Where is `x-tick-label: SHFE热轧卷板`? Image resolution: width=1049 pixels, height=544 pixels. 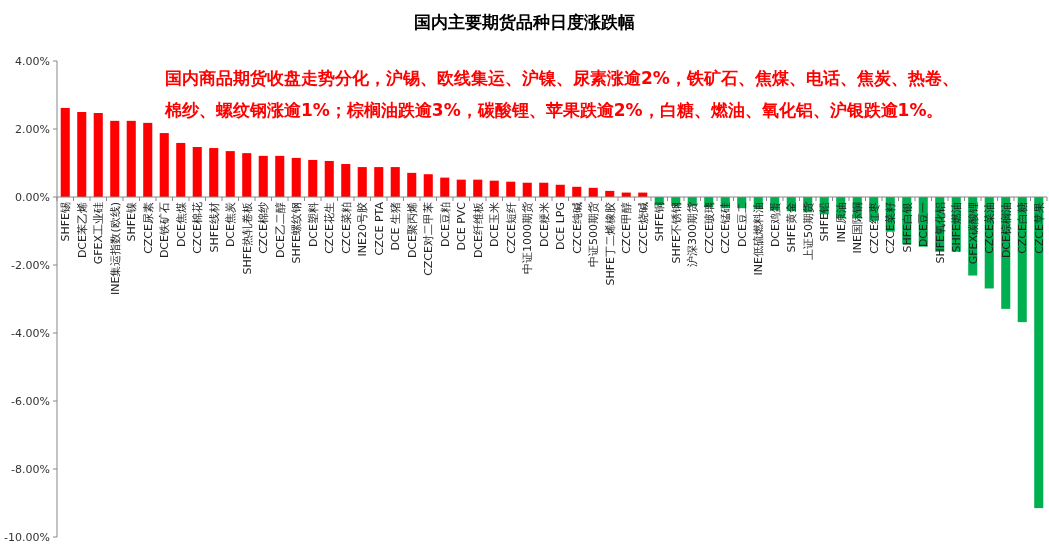
x-tick-label: SHFE热轧卷板 is located at coordinates (247, 238).